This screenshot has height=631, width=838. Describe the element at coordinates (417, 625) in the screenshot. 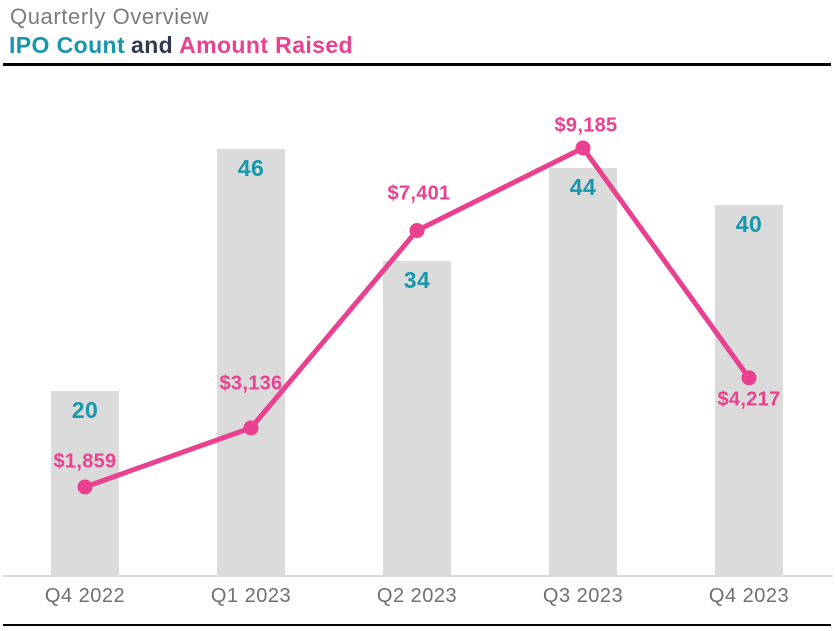

I see `footer-rule` at that location.